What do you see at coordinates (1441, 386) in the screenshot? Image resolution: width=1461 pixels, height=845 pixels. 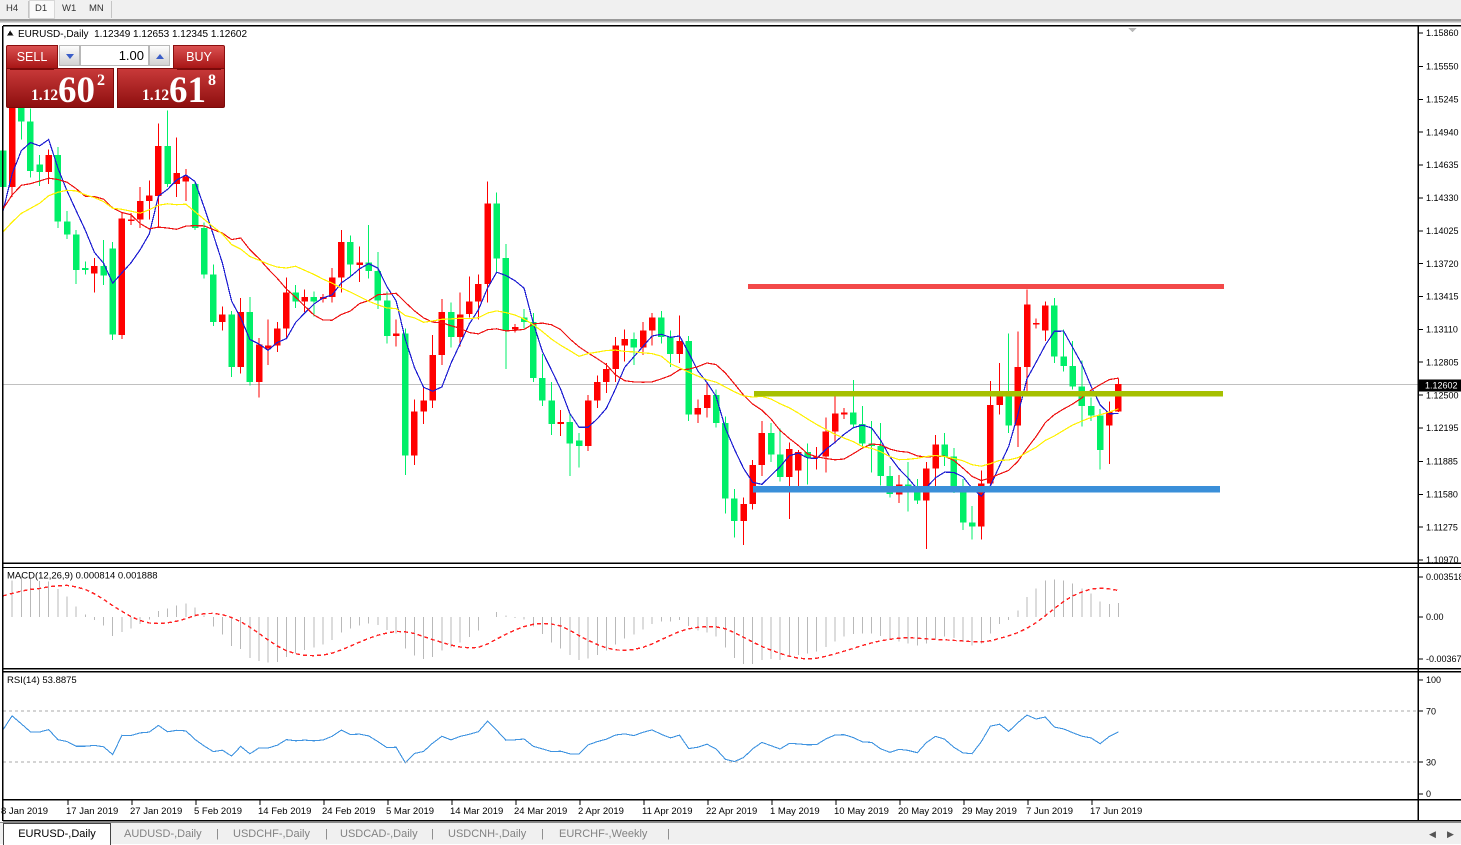 I see `svg-text: 1.12602` at bounding box center [1441, 386].